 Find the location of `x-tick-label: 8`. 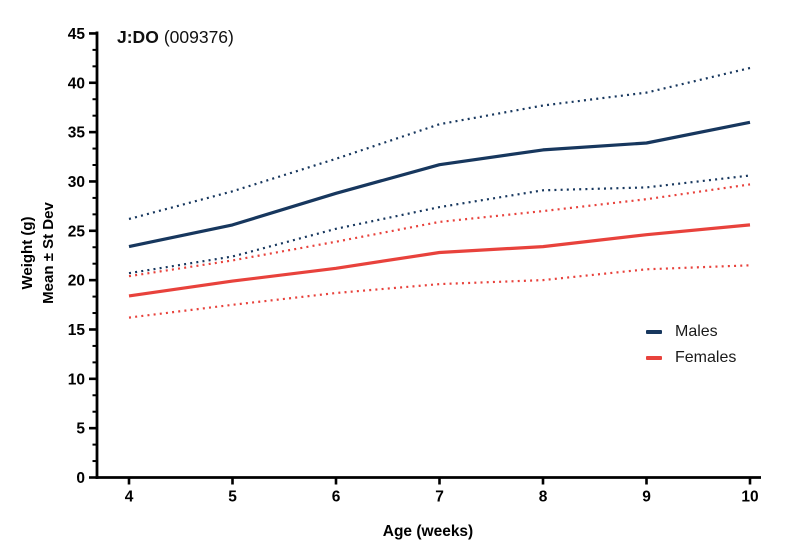

x-tick-label: 8 is located at coordinates (543, 497).